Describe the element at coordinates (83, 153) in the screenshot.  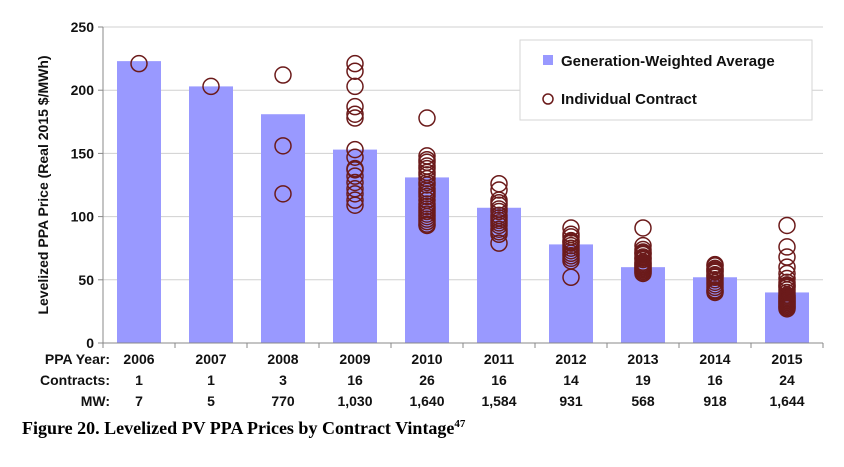
I see `y-tick-label: 150` at that location.